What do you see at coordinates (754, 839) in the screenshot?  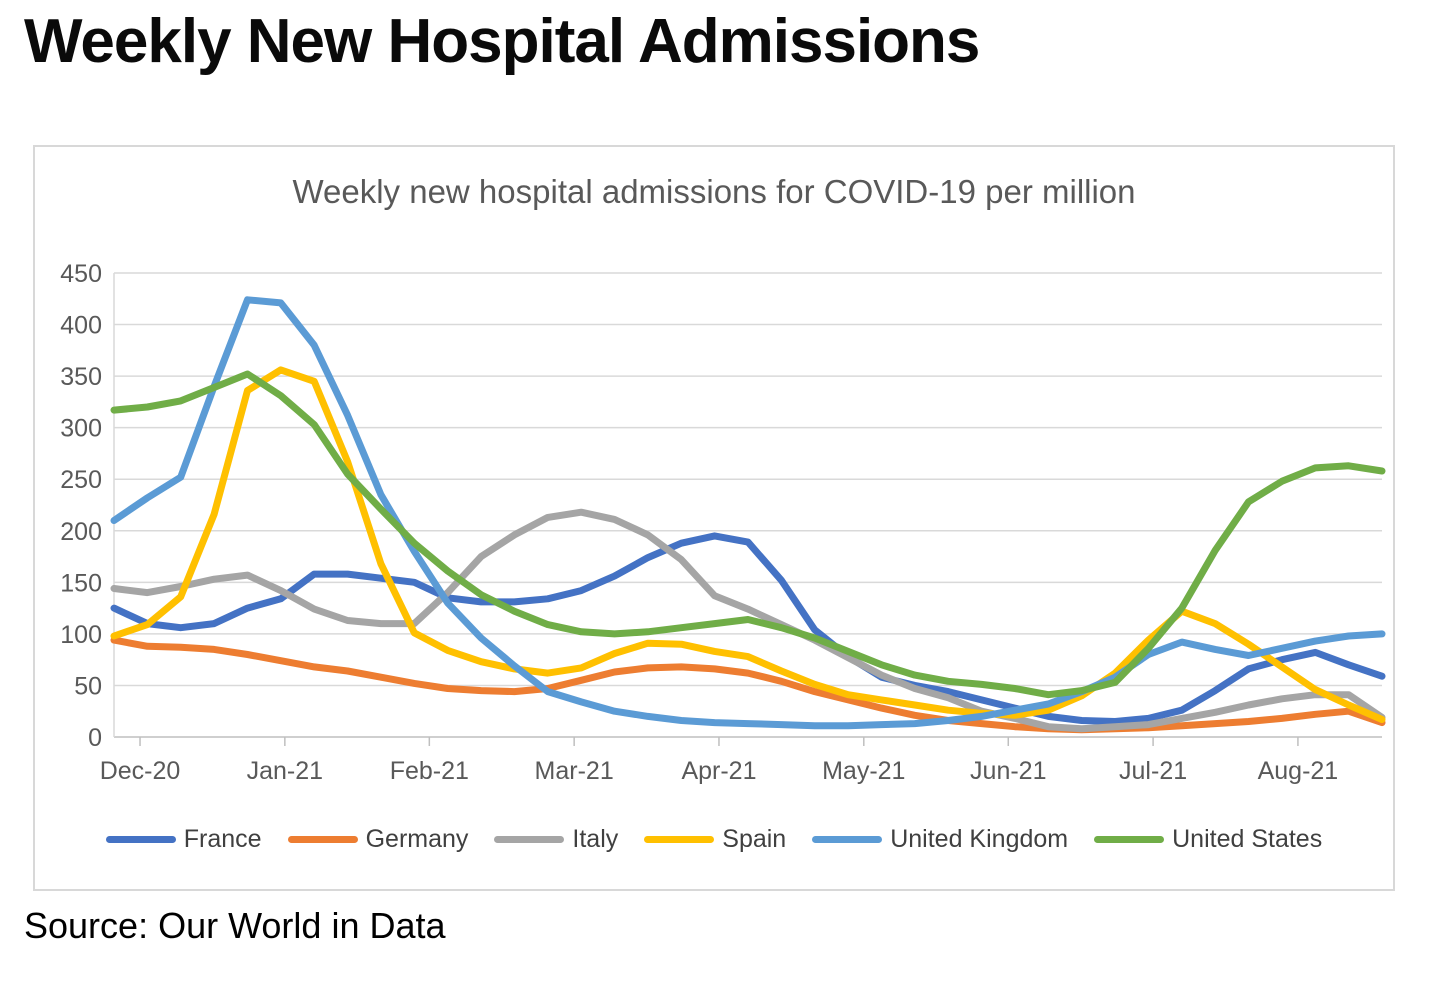 I see `legend-label: Spain` at bounding box center [754, 839].